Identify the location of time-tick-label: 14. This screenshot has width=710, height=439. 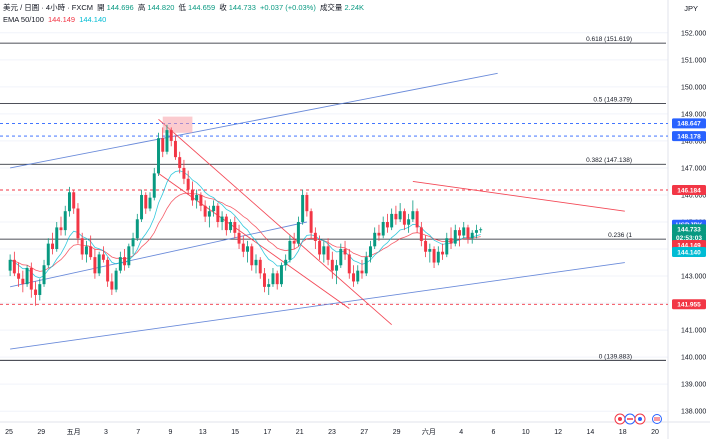
(591, 432).